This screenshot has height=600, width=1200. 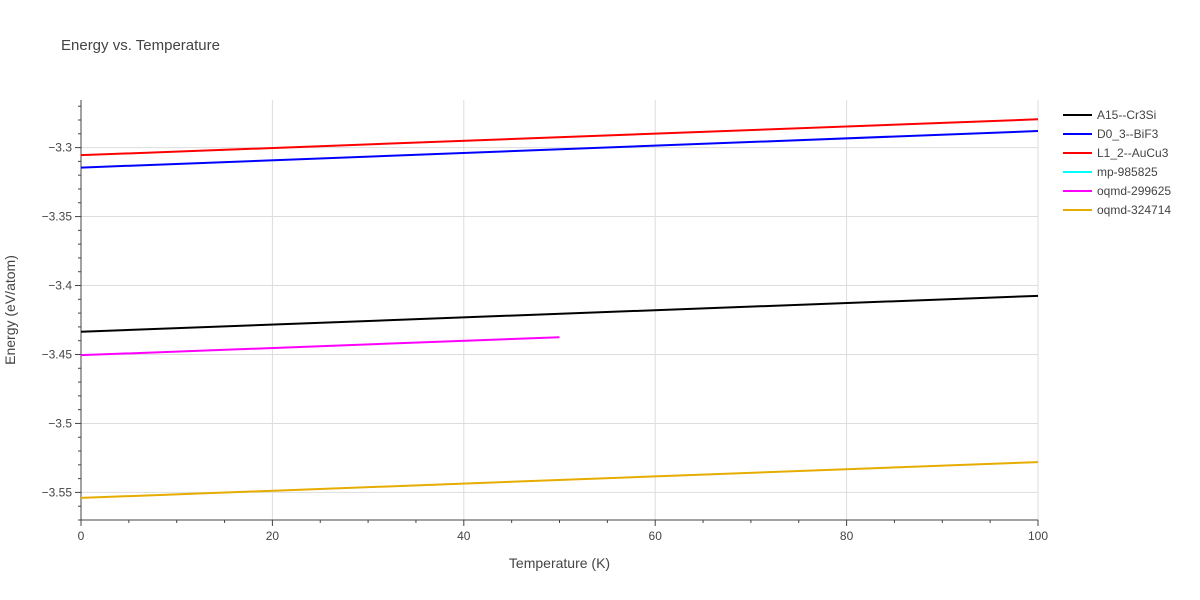 I want to click on legend-item: D0_3--BiF3, so click(x=1111, y=134).